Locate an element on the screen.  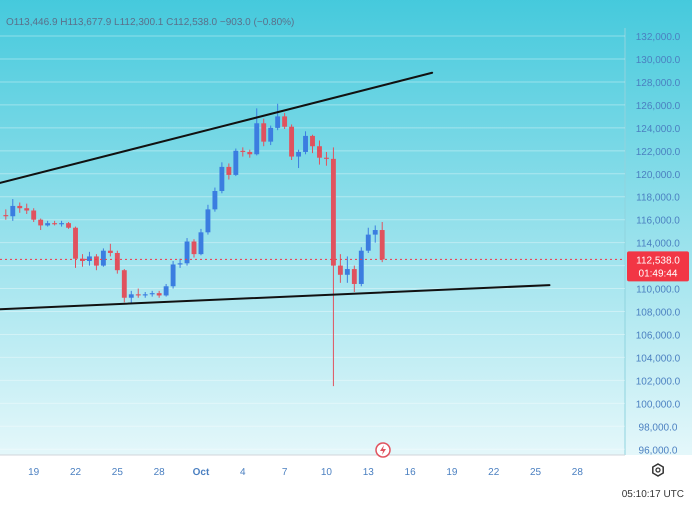
y-tick-label: 96,000.0 is located at coordinates (658, 450).